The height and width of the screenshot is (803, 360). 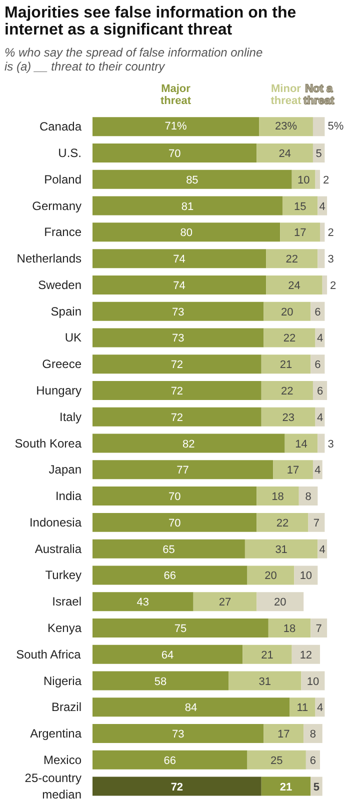 I want to click on y-tick-label: Italy, so click(x=70, y=417).